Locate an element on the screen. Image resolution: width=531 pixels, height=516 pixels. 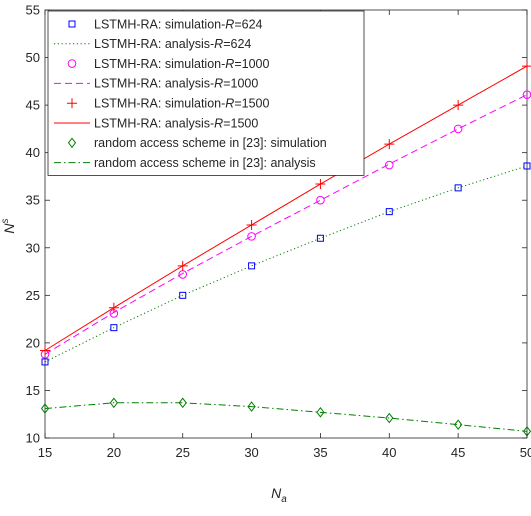
x-axis-label: Na is located at coordinates (279, 495).